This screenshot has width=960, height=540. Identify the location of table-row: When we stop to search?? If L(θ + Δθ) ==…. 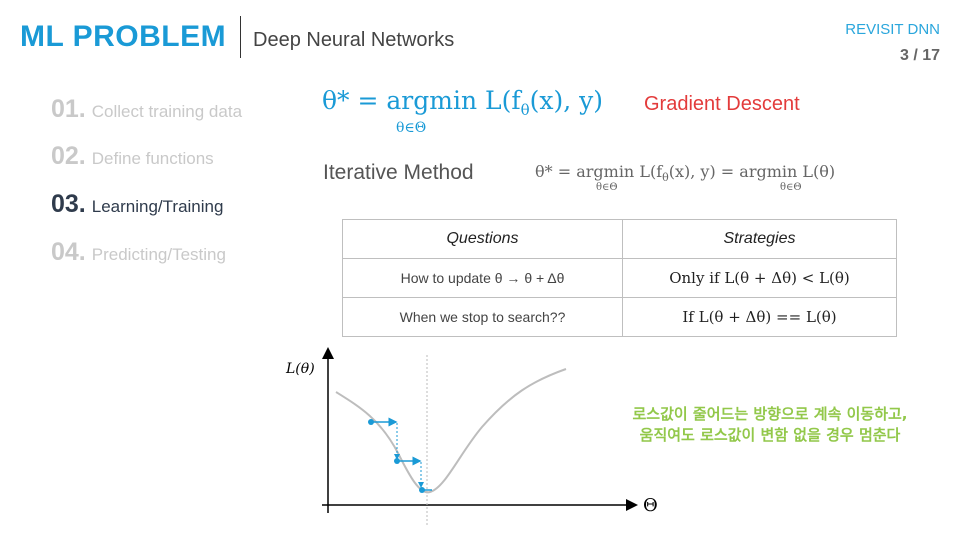
(619, 317).